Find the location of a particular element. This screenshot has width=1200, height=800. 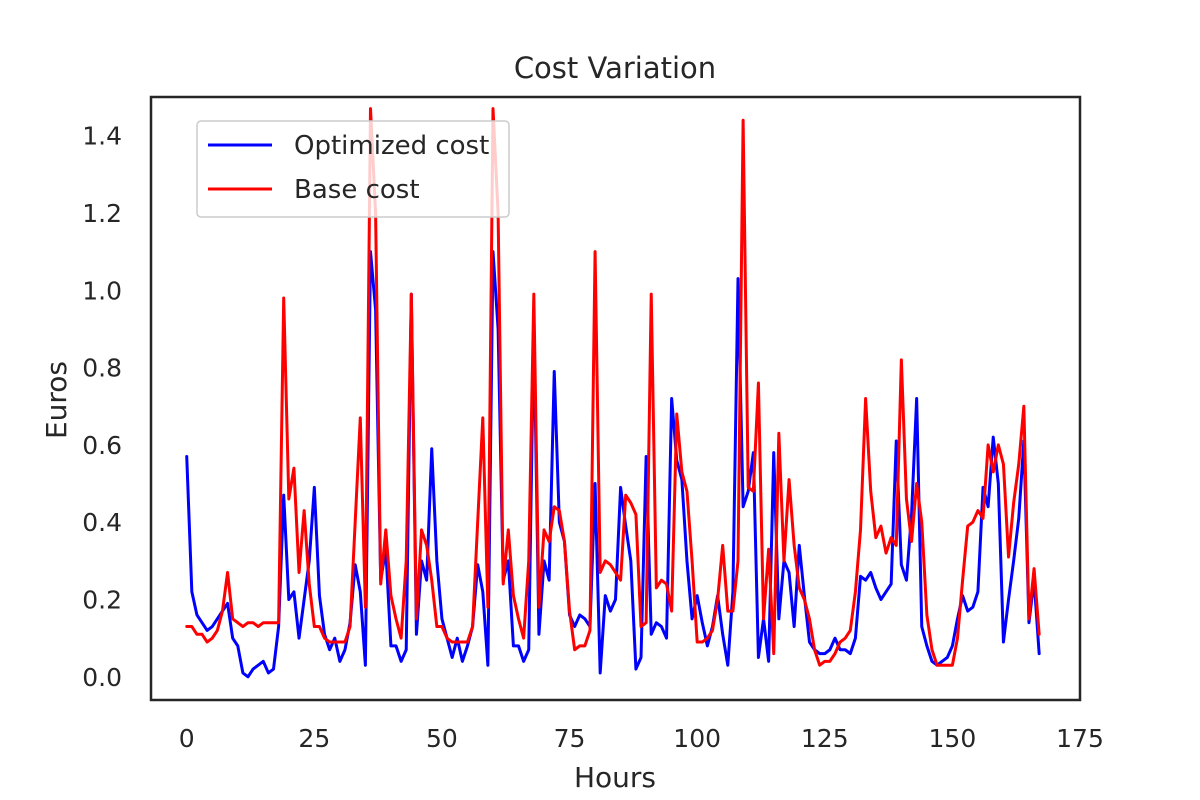

x-axis-label: Hours is located at coordinates (615, 777).